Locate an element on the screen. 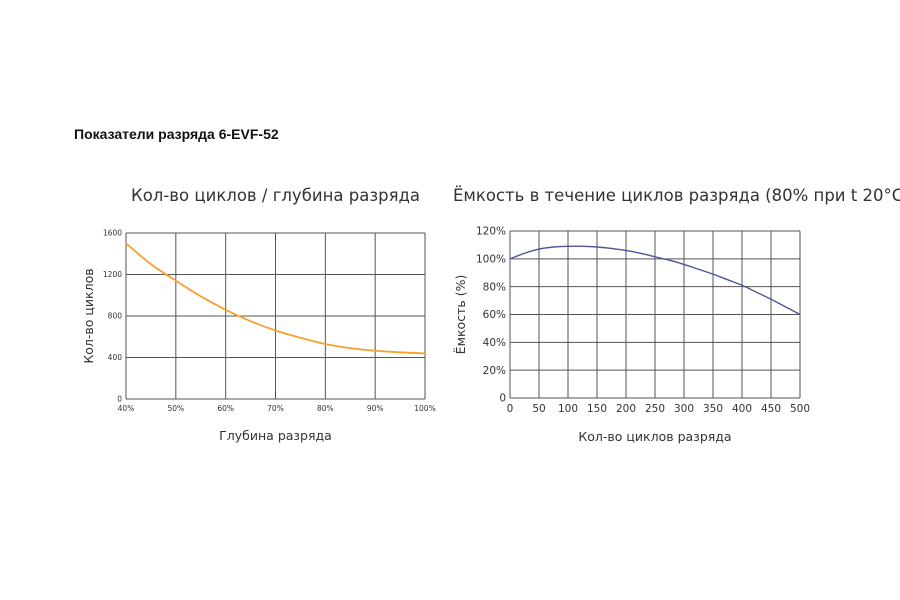  chart-title-cycles-vs-depth: Кол-во циклов / глубина разряда is located at coordinates (276, 195).